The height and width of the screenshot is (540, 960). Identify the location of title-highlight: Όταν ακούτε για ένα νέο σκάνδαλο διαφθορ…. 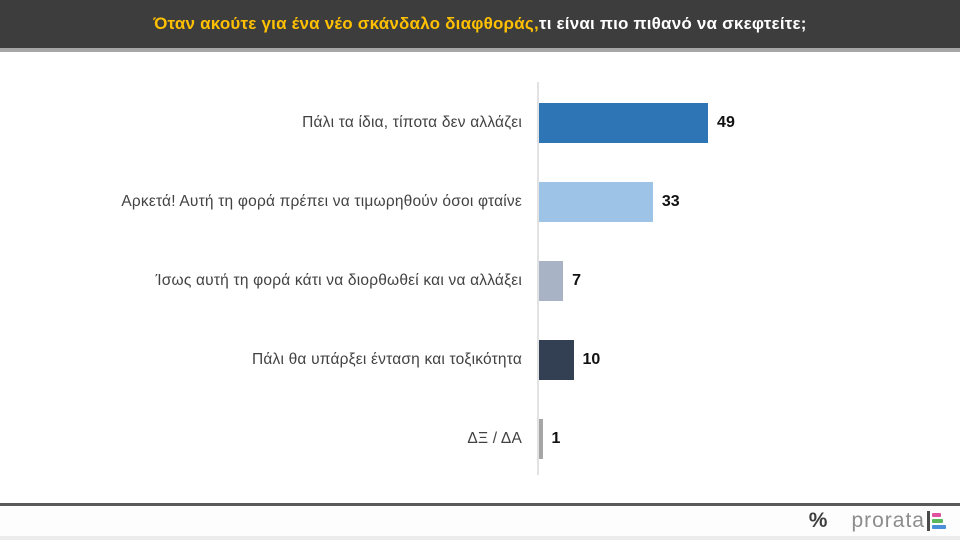
(346, 23).